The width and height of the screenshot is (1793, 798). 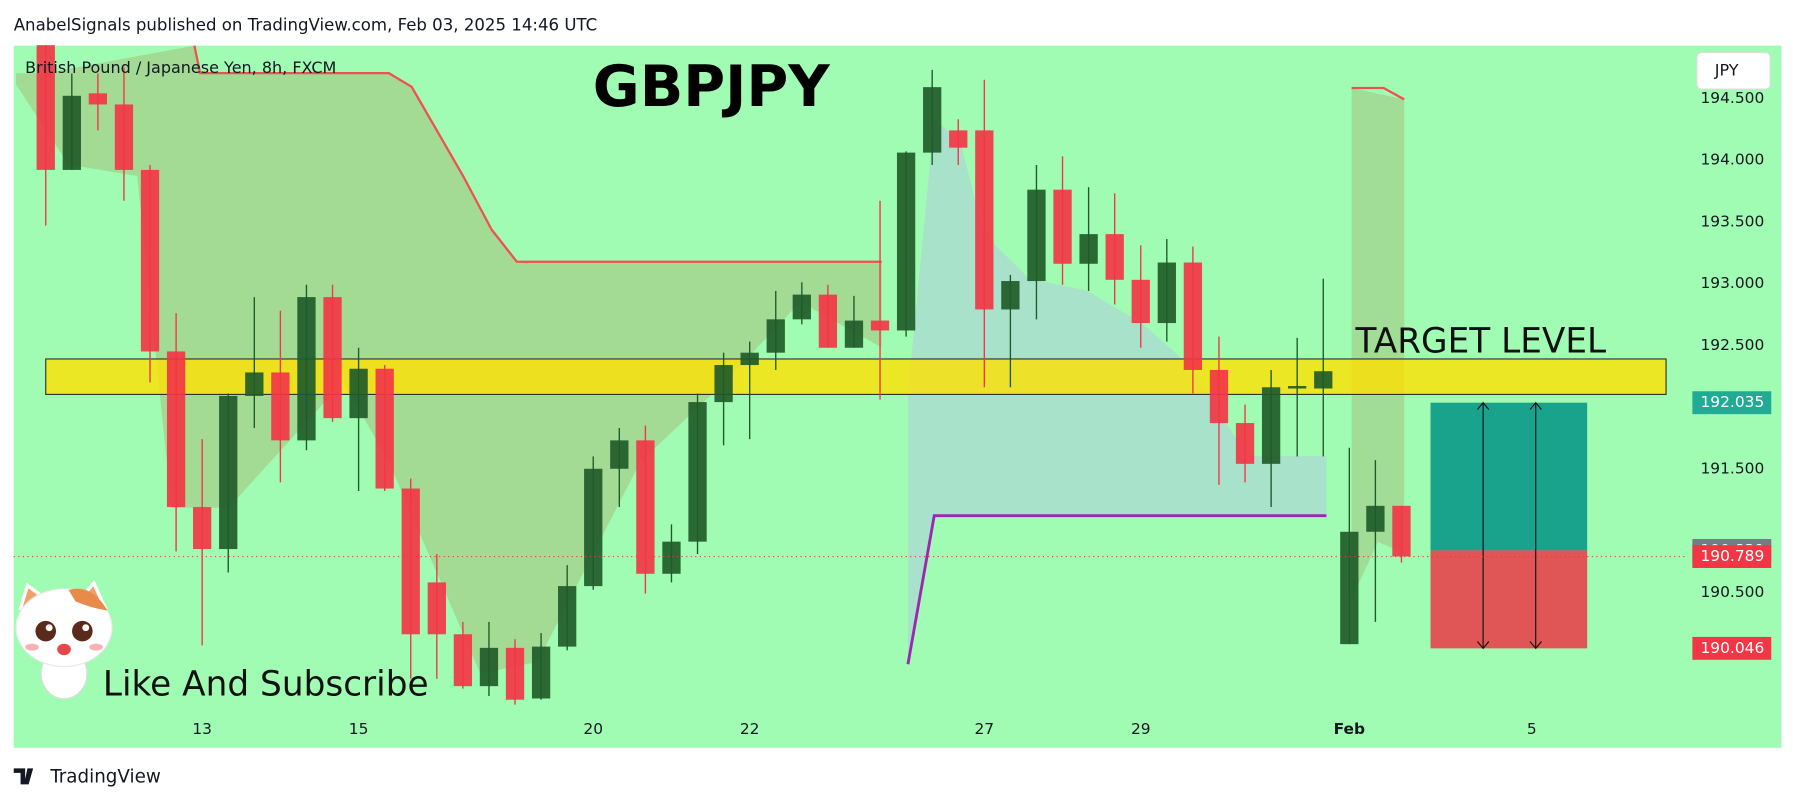 What do you see at coordinates (266, 685) in the screenshot?
I see `subscribe-label: Like And Subscribe` at bounding box center [266, 685].